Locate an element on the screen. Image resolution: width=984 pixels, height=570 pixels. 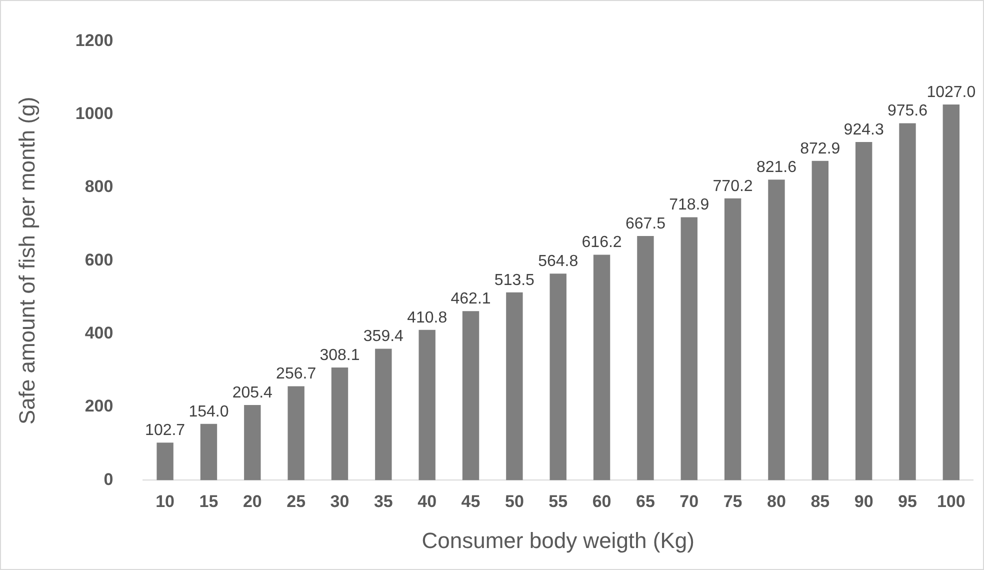
x-tick-label: 10 is located at coordinates (165, 502).